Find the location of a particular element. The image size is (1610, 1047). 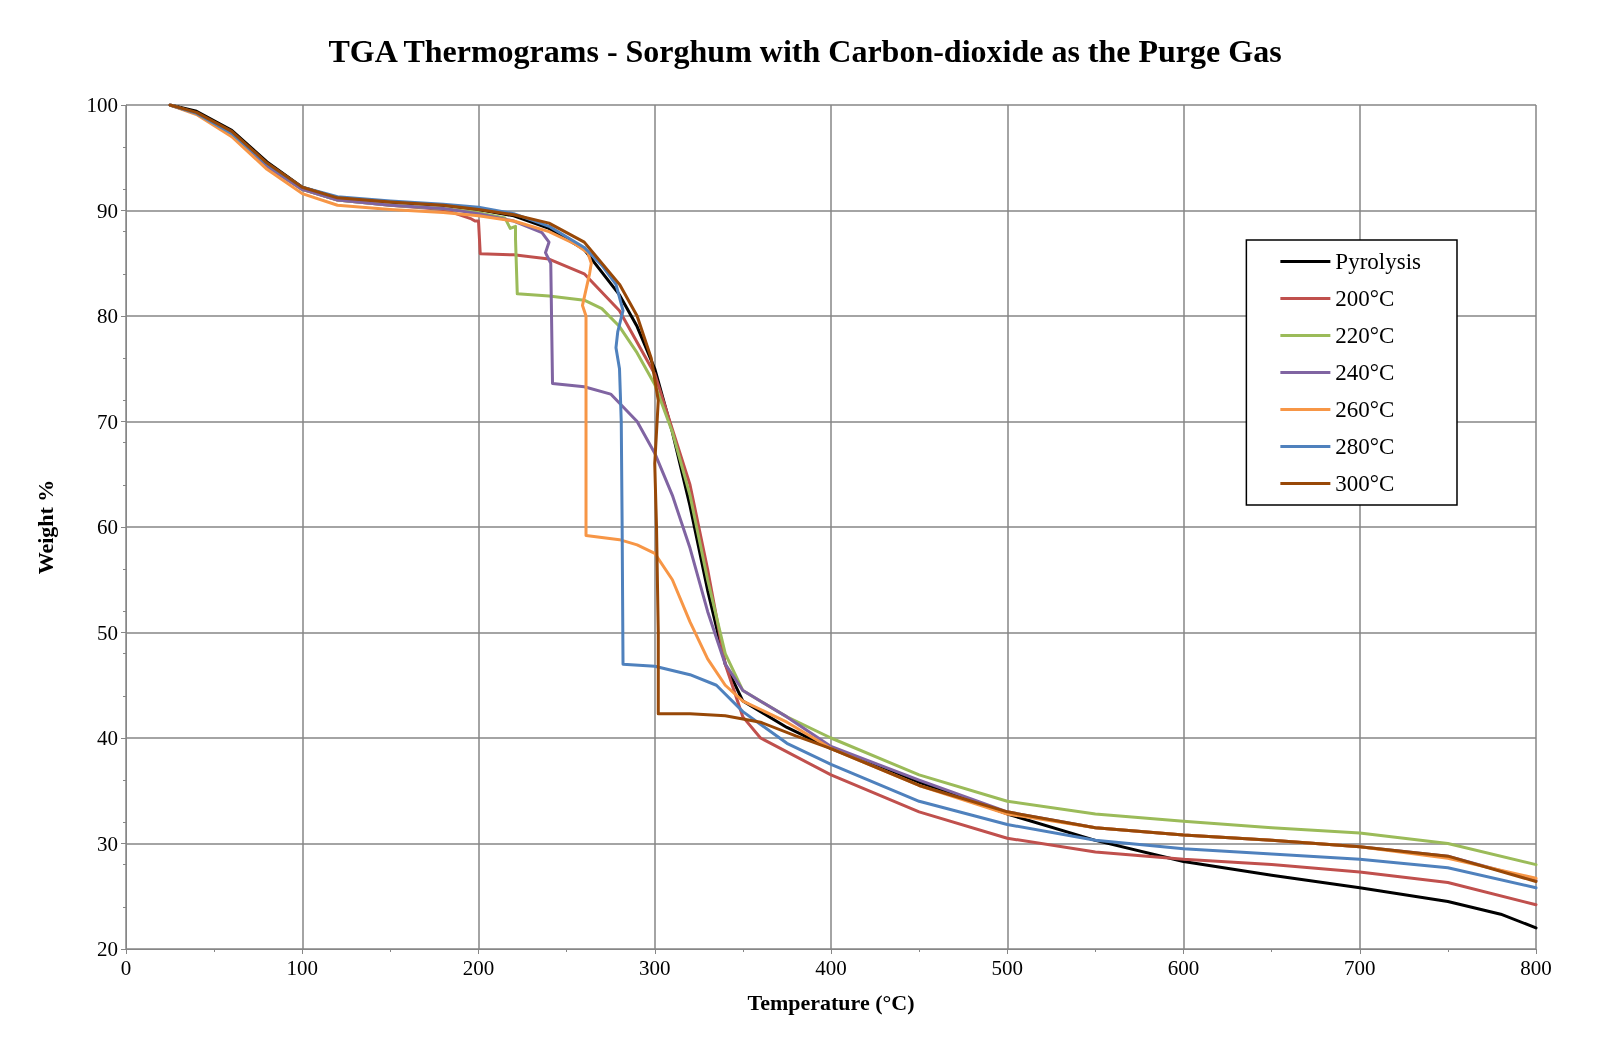

x-axis-title: Temperature (°C) is located at coordinates (831, 1002).